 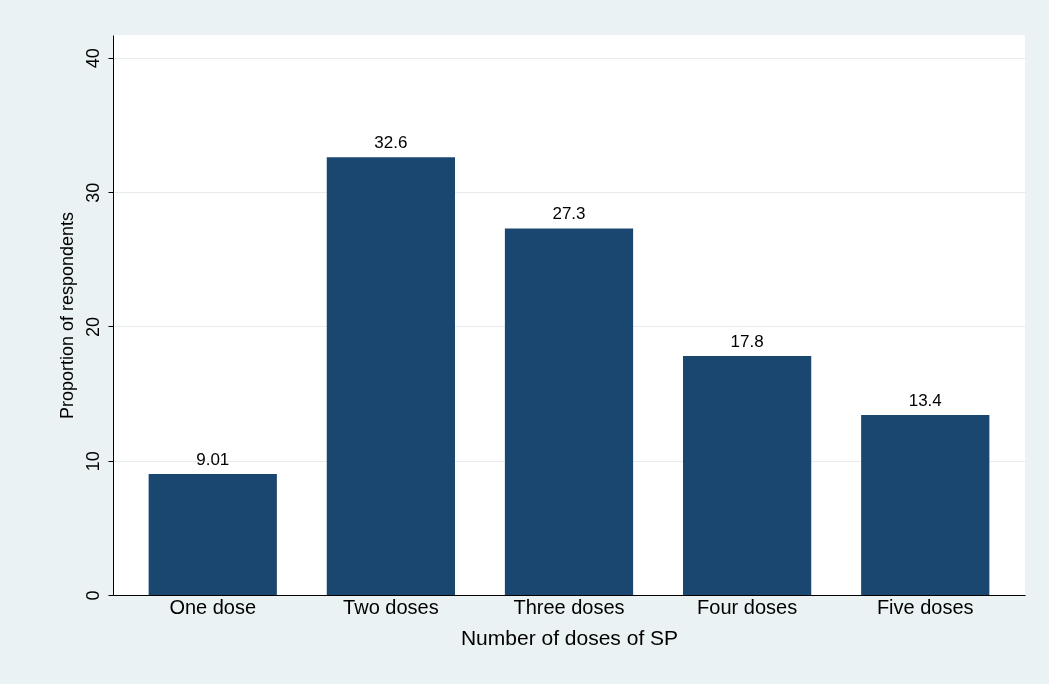 What do you see at coordinates (391, 143) in the screenshot?
I see `data-label: 32.6` at bounding box center [391, 143].